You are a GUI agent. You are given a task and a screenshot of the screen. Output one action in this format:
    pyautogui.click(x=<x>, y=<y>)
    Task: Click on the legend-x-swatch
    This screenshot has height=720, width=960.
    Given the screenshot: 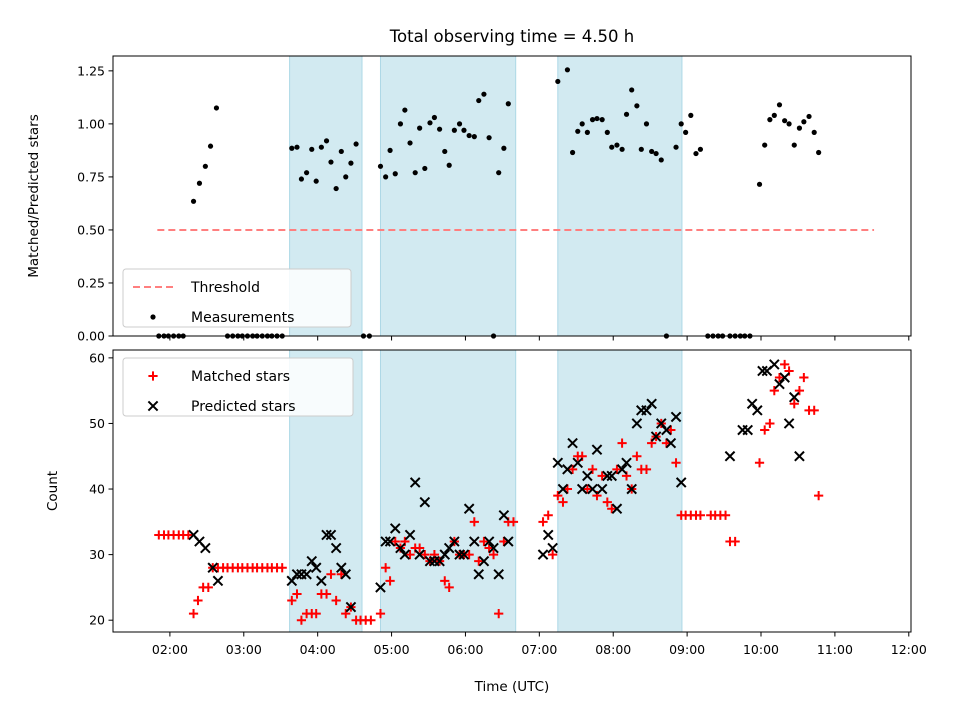 What is the action you would take?
    pyautogui.click(x=153, y=406)
    